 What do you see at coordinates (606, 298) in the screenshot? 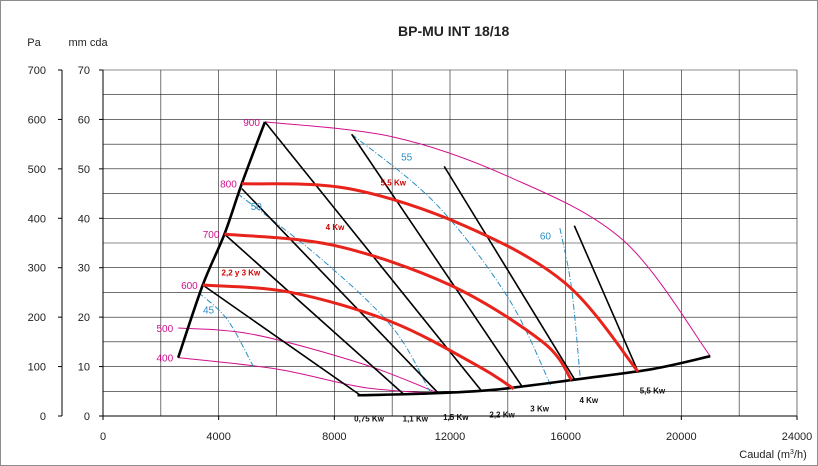
I see `motor-line-5-5-Kw` at bounding box center [606, 298].